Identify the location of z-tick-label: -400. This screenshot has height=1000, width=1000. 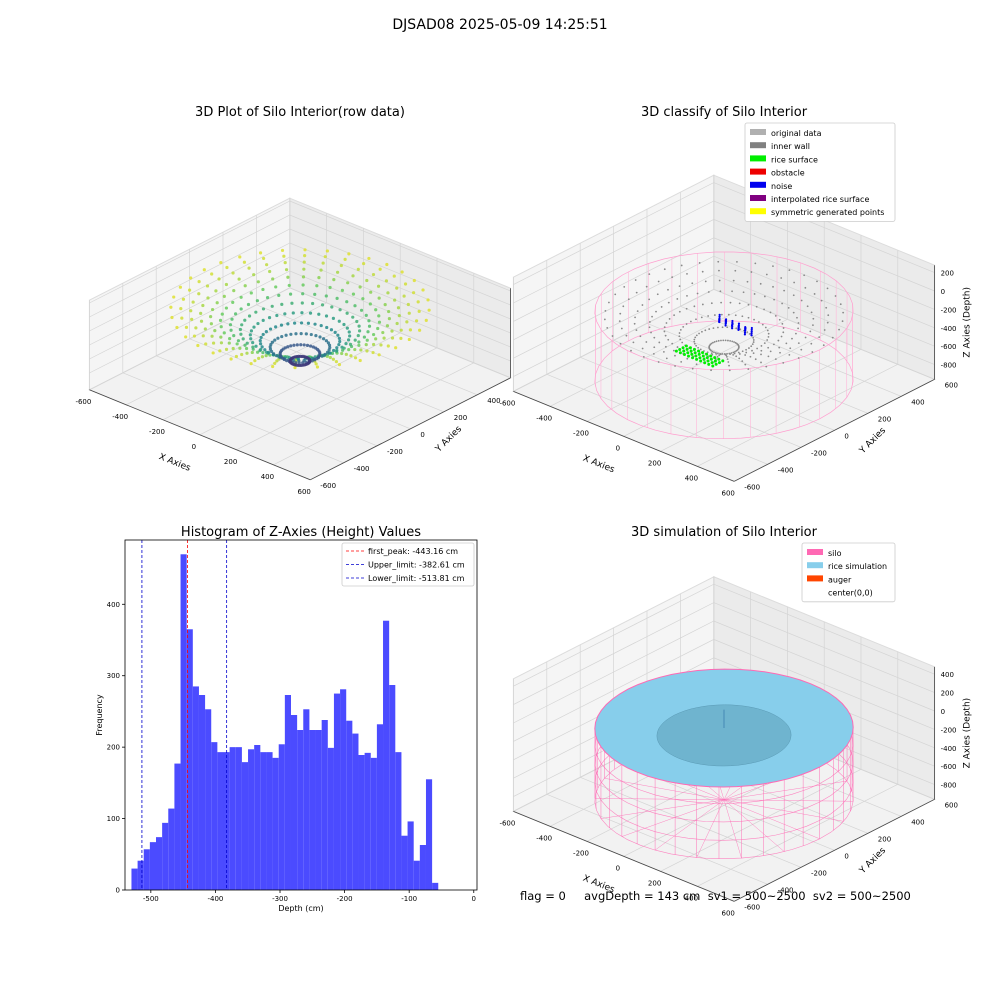
(949, 329).